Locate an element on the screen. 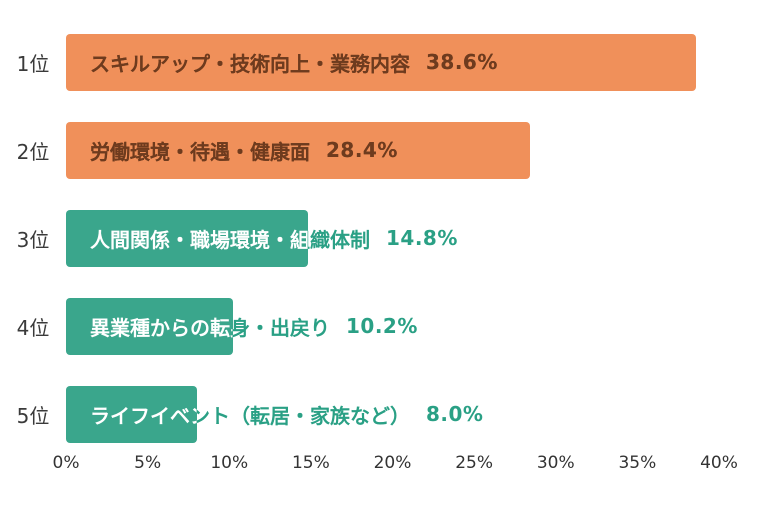 The width and height of the screenshot is (775, 511). rank-label: 5位 is located at coordinates (33, 415).